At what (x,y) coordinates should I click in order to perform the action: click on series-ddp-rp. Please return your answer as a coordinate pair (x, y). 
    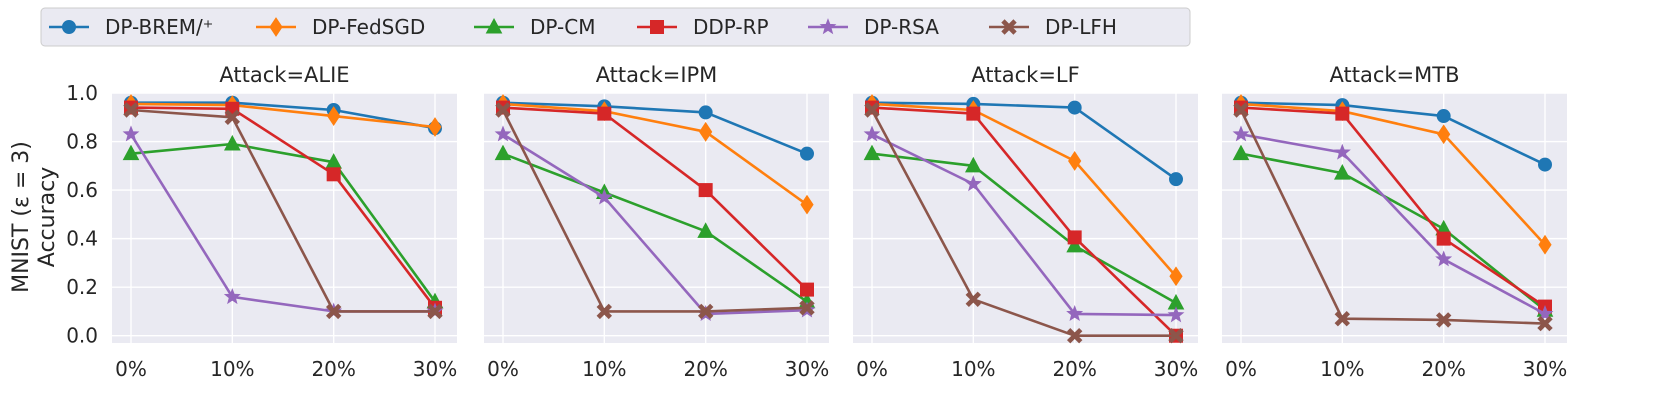
    Looking at the image, I should click on (1393, 207).